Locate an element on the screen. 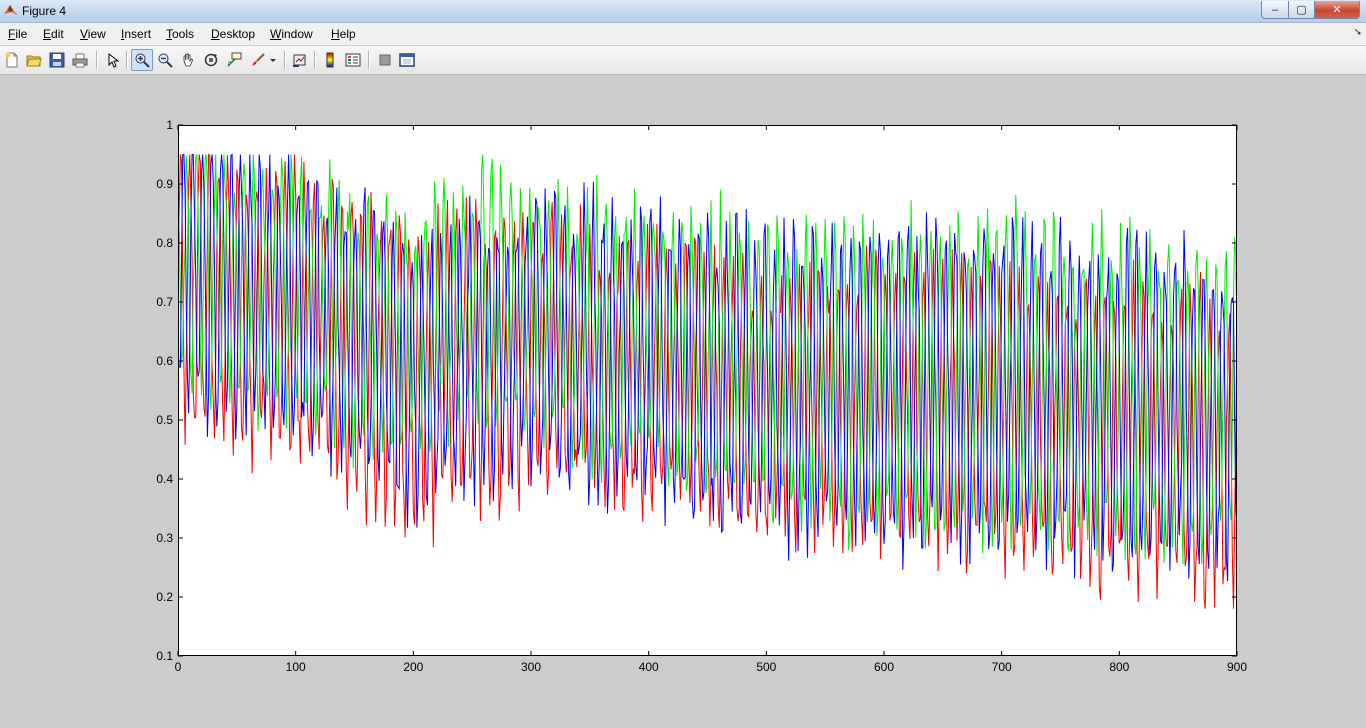 The image size is (1366, 728). y-tick-label: 0.3 is located at coordinates (164, 538).